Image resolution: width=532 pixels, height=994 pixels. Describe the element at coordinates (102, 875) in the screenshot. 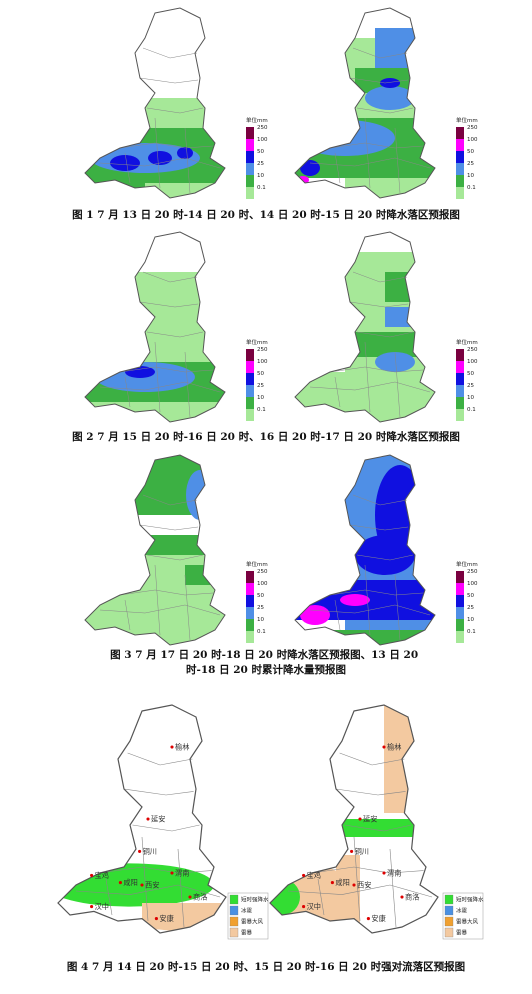

I see `city-label: 宝鸡` at that location.